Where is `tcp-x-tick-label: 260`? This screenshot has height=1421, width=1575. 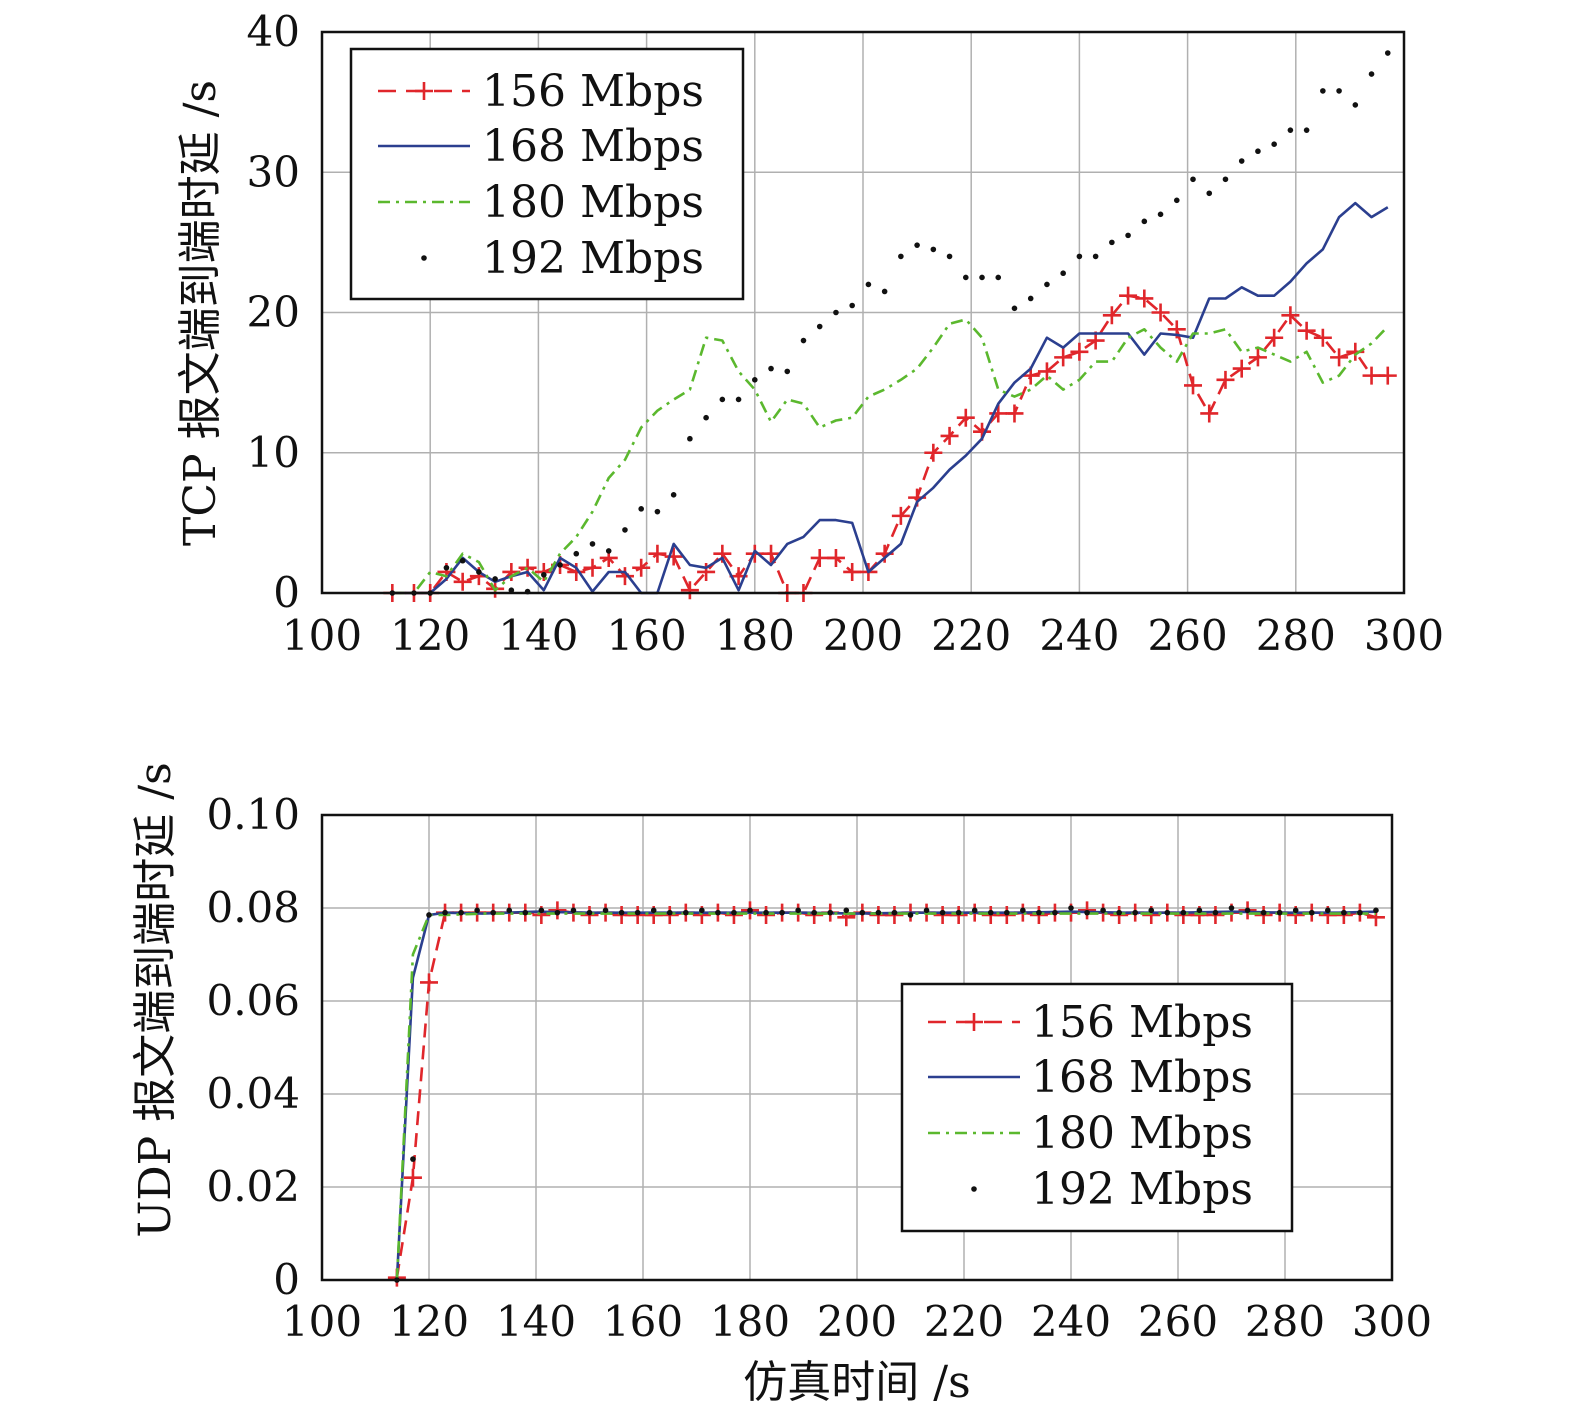
tcp-x-tick-label: 260 is located at coordinates (1188, 635).